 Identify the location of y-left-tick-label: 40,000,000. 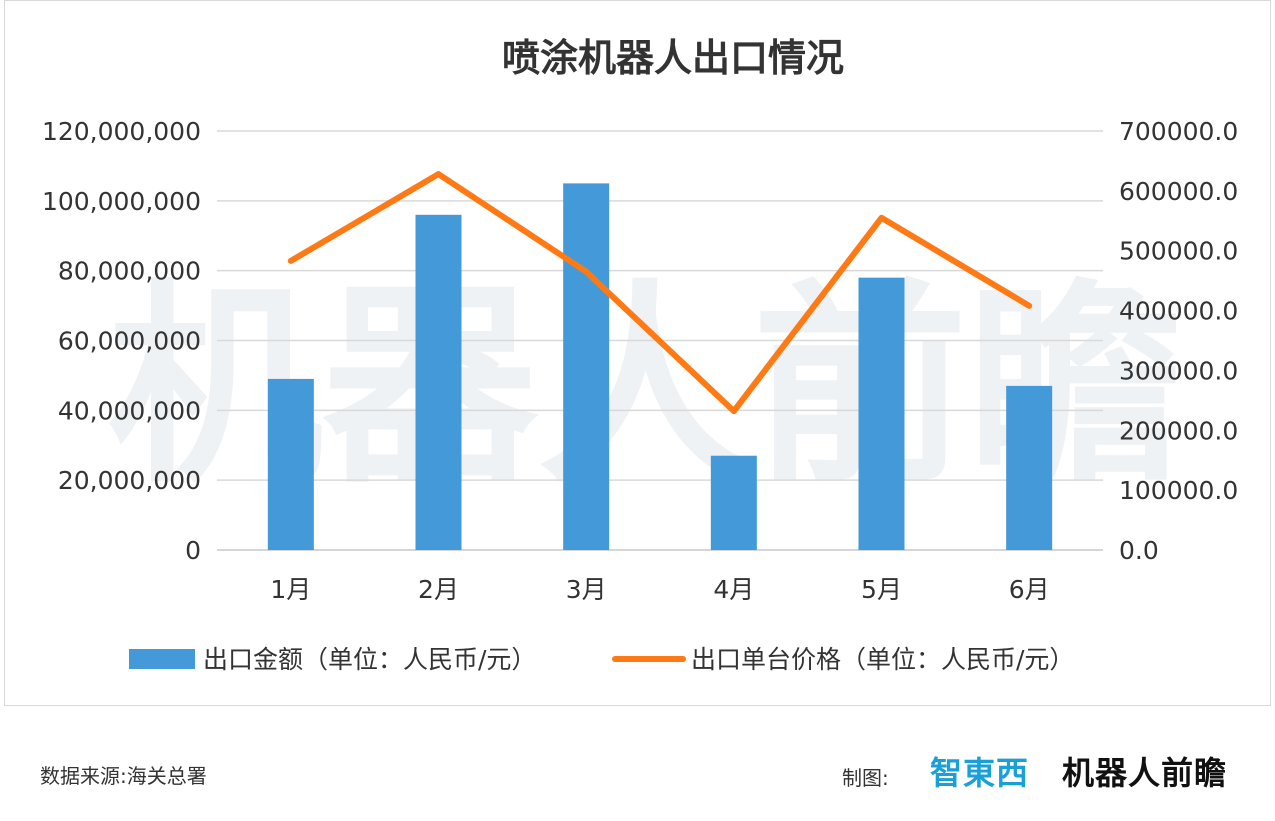
(129, 410).